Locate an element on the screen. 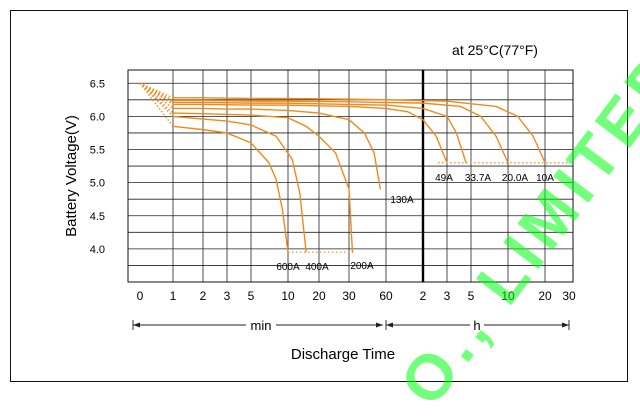 The image size is (640, 419). x-tick-label: 0 is located at coordinates (140, 296).